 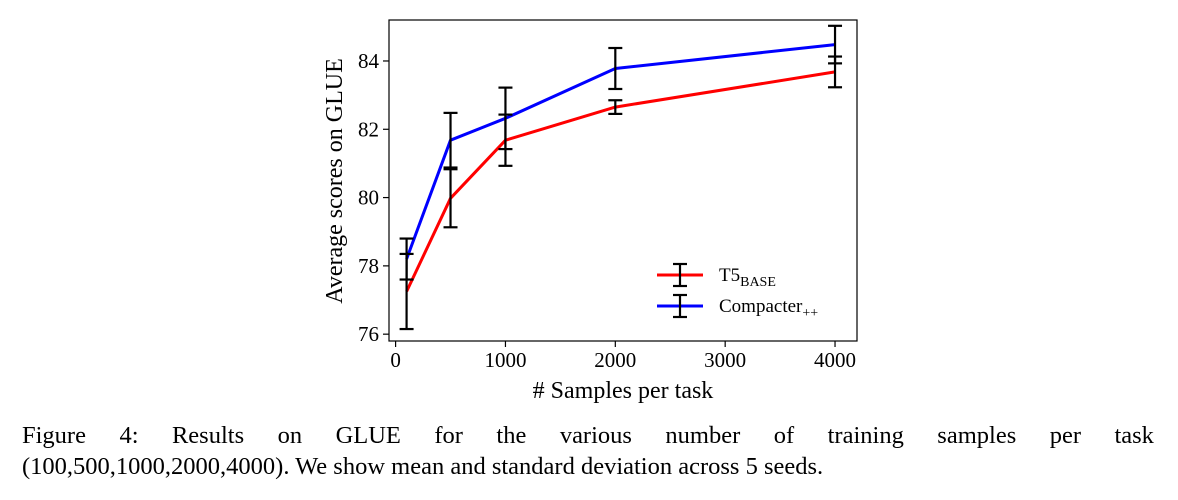 I want to click on legend-label: Compacter++, so click(x=768, y=308).